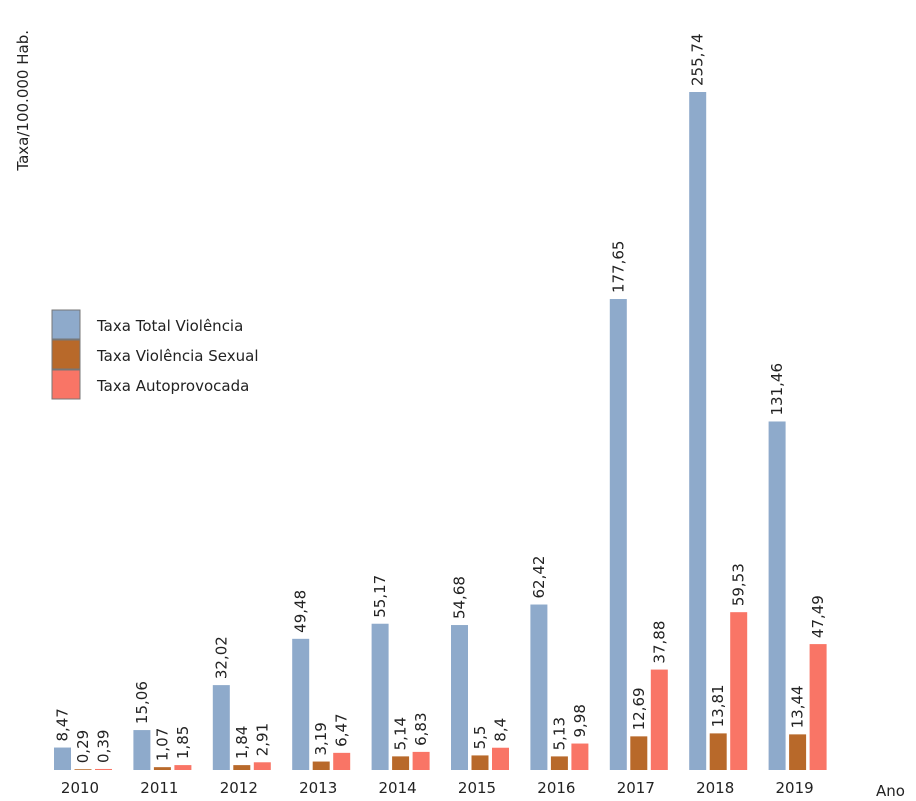 The width and height of the screenshot is (916, 801). What do you see at coordinates (318, 788) in the screenshot?
I see `x-tick-label: 2013` at bounding box center [318, 788].